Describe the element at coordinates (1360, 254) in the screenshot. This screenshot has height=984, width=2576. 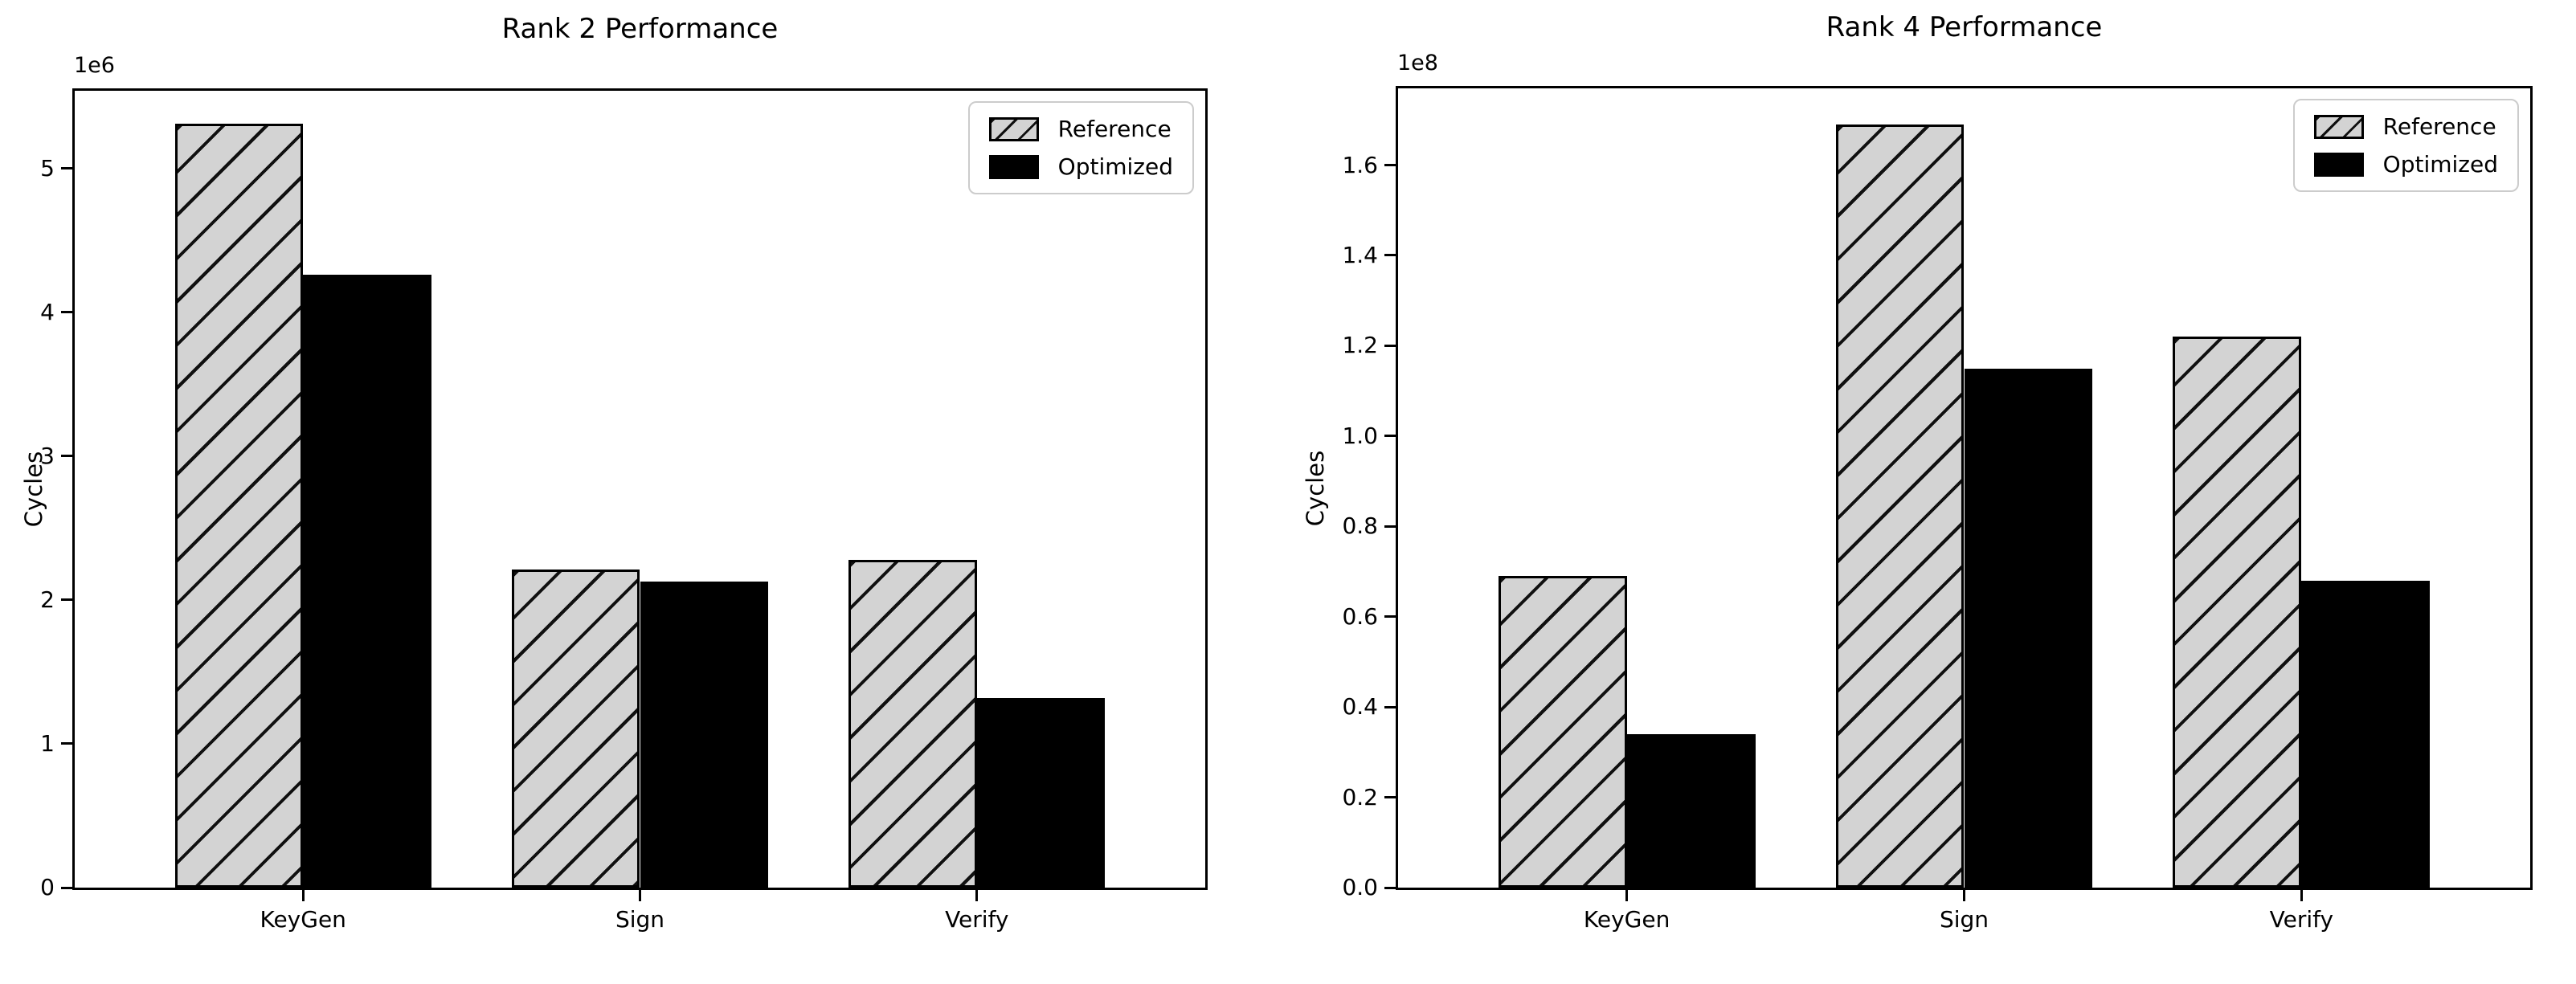
I see `y-tick-label: 1.4` at that location.